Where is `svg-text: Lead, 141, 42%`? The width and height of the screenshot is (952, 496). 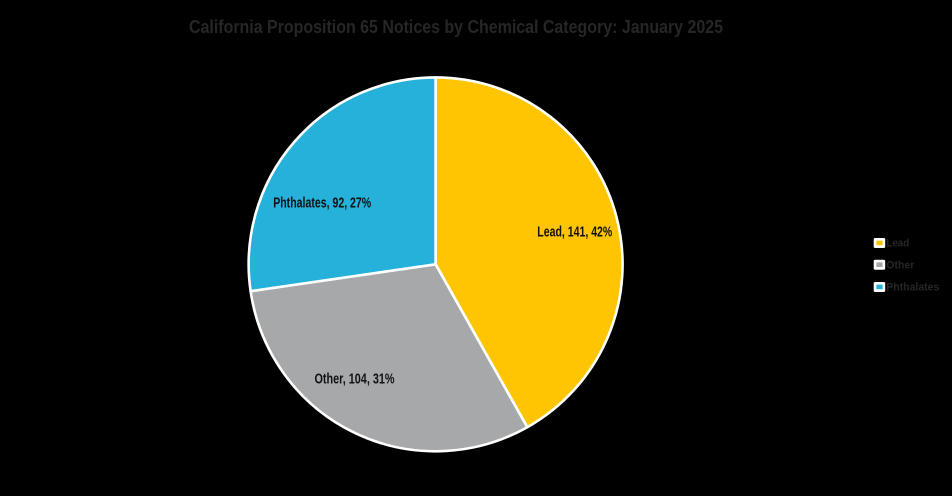
svg-text: Lead, 141, 42% is located at coordinates (574, 232).